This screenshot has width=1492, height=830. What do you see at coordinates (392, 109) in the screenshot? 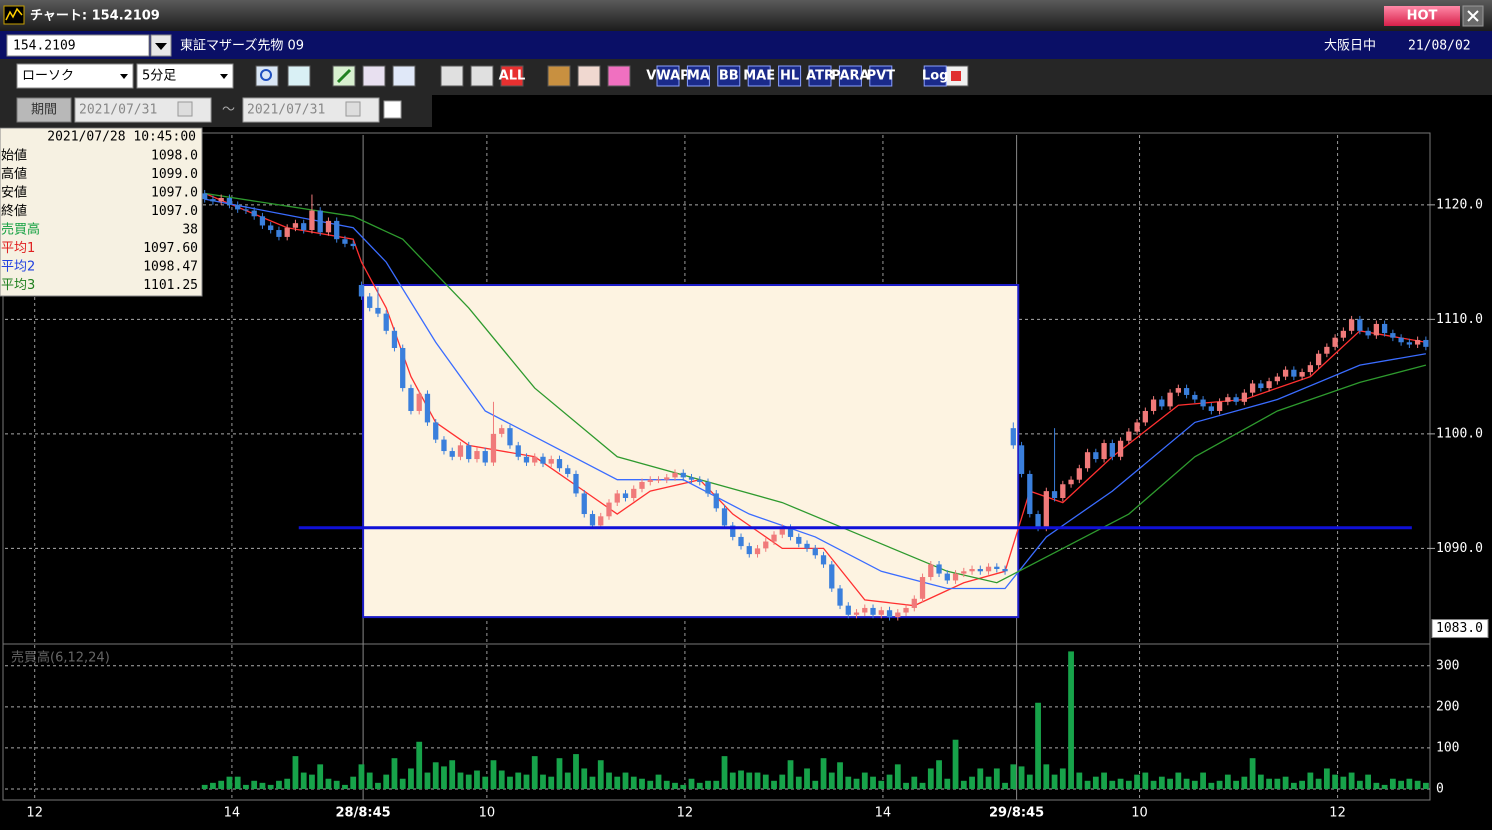
I see `period-checkbox` at bounding box center [392, 109].